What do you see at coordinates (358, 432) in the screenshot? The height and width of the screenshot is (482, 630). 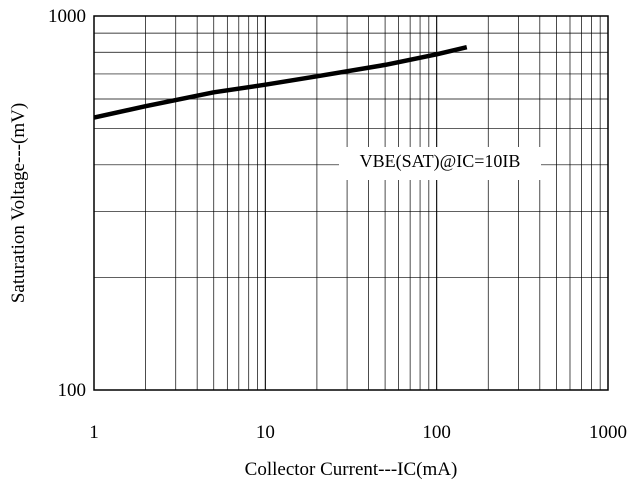 I see `x-tick-labels: 1 10 100 1000` at bounding box center [358, 432].